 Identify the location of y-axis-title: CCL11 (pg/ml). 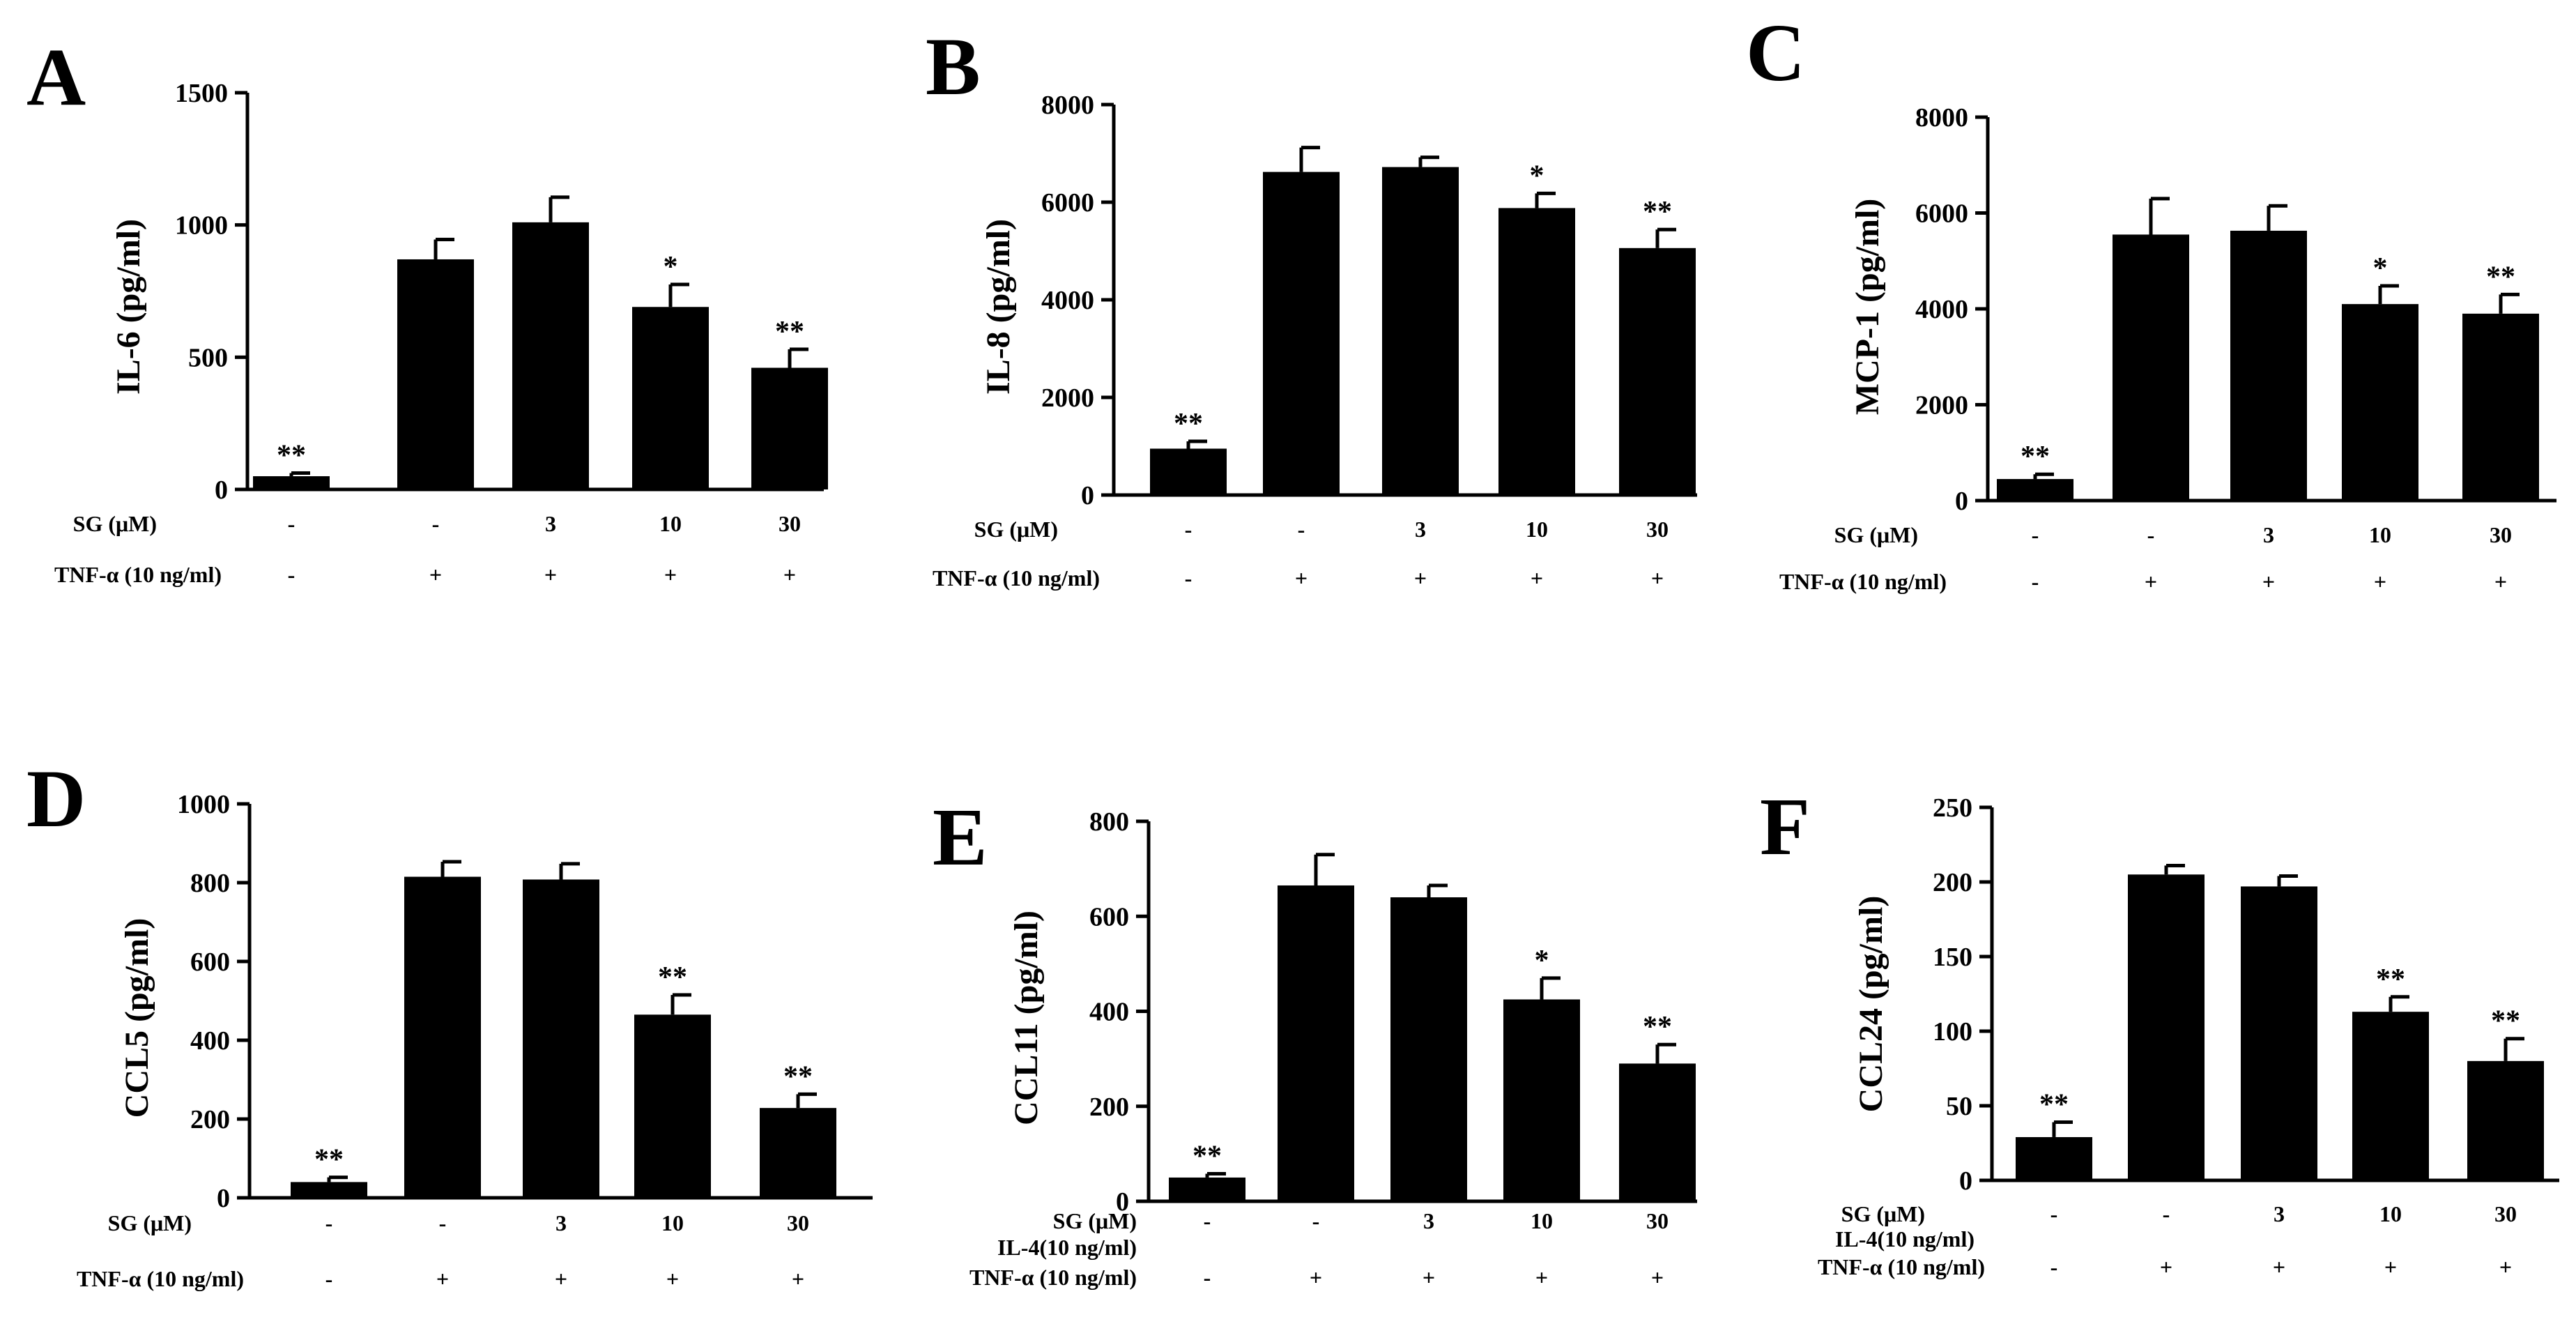
(1026, 1018).